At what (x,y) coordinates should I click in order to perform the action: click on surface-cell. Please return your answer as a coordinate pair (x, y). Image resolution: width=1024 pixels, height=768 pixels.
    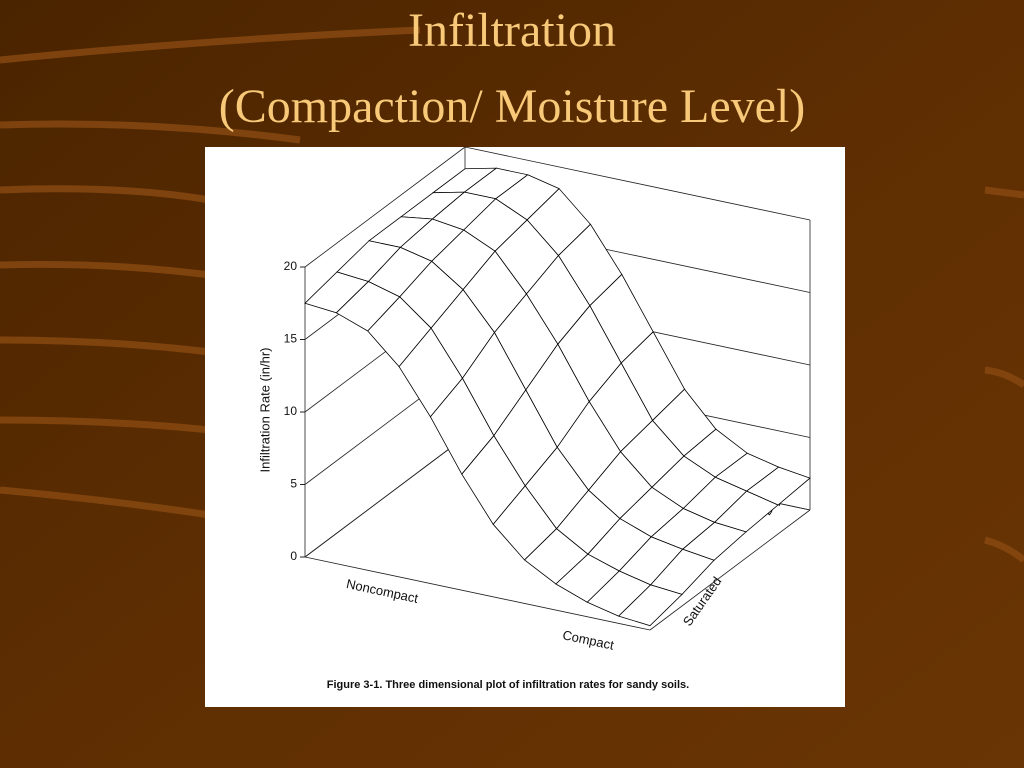
    Looking at the image, I should click on (650, 605).